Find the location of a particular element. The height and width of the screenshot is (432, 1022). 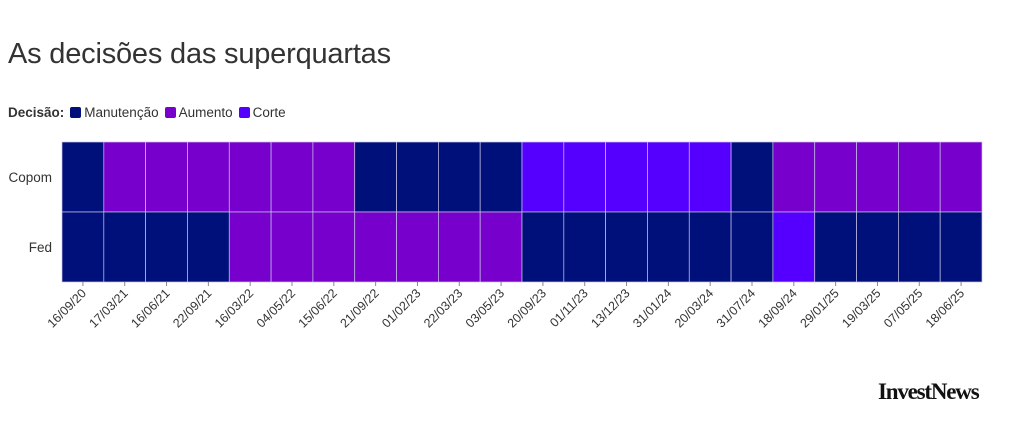

x-tick-label: 16/06/21 is located at coordinates (150, 308).